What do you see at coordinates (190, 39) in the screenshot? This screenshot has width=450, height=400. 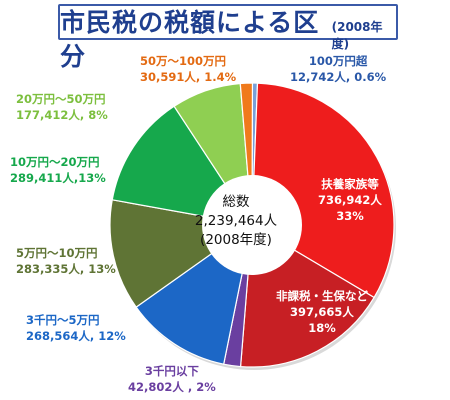 I see `chart-title: 市民税の税額による区分` at bounding box center [190, 39].